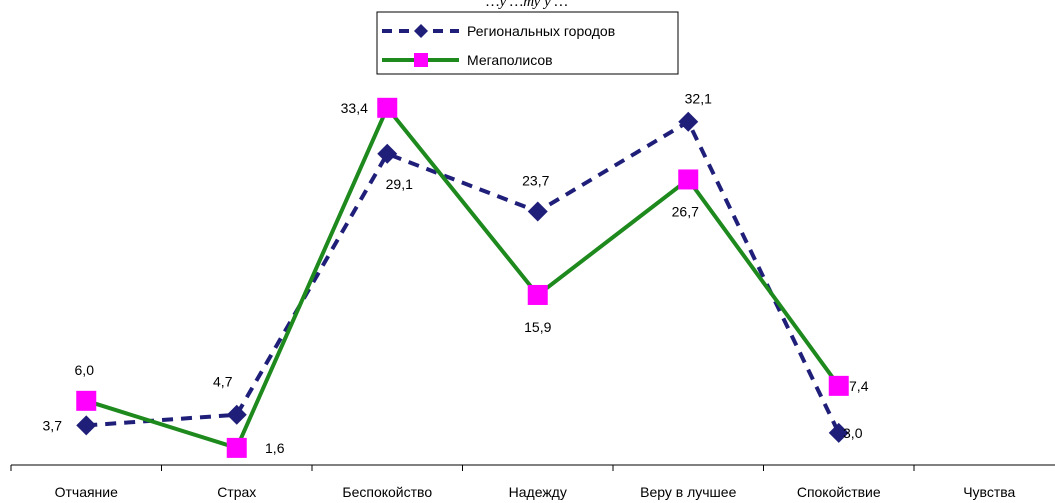 The height and width of the screenshot is (503, 1055). What do you see at coordinates (421, 31) in the screenshot?
I see `legend-marker-regional` at bounding box center [421, 31].